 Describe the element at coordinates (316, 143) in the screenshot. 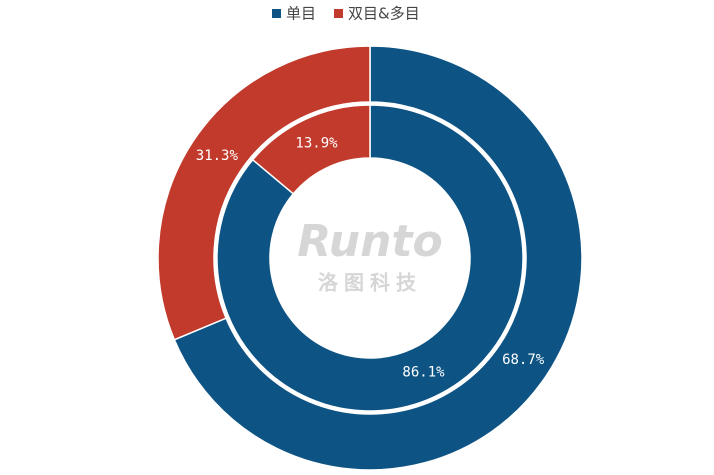

I see `data-label: 13.9%` at that location.